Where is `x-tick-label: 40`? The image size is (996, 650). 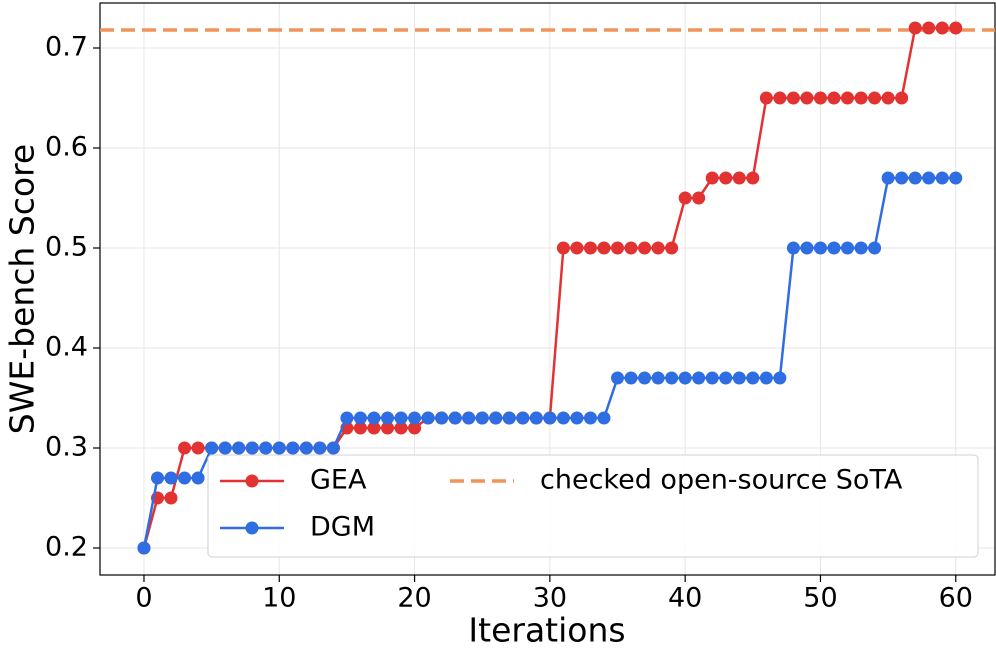
x-tick-label: 40 is located at coordinates (685, 598).